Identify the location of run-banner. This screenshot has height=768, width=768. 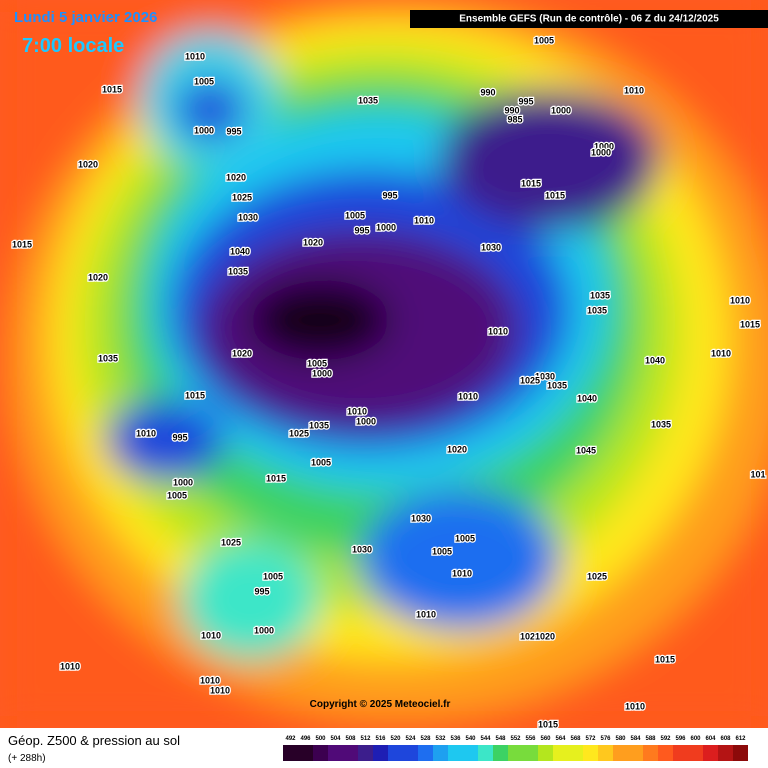
(589, 19).